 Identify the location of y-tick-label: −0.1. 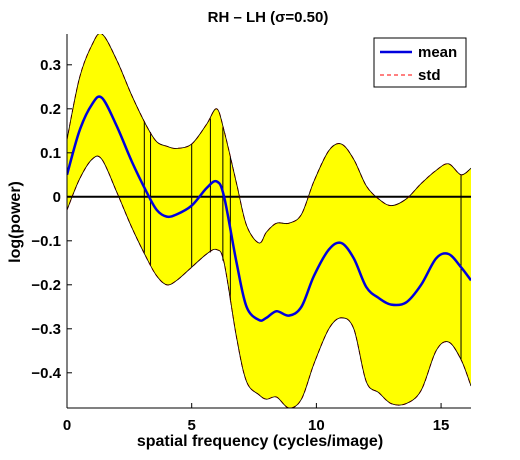
(46, 241).